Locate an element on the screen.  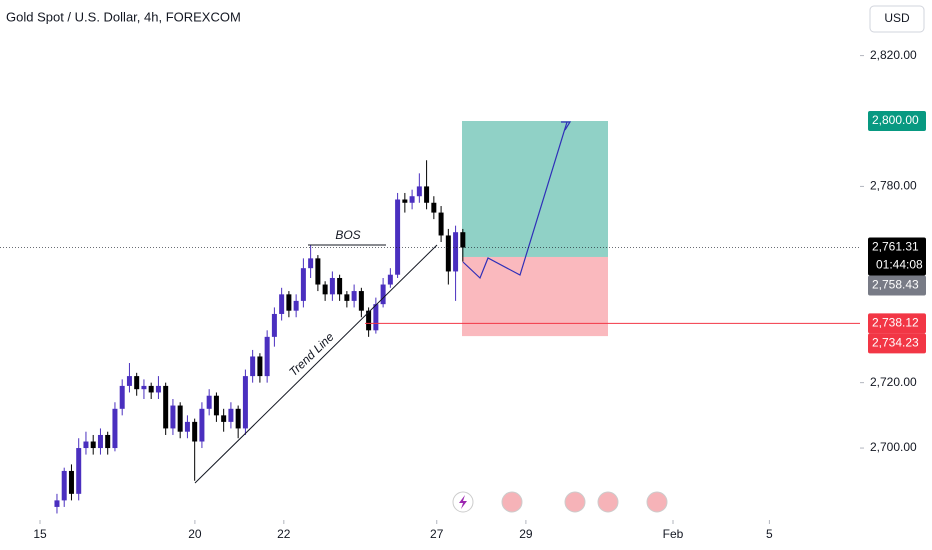
currency-label: USD is located at coordinates (897, 18).